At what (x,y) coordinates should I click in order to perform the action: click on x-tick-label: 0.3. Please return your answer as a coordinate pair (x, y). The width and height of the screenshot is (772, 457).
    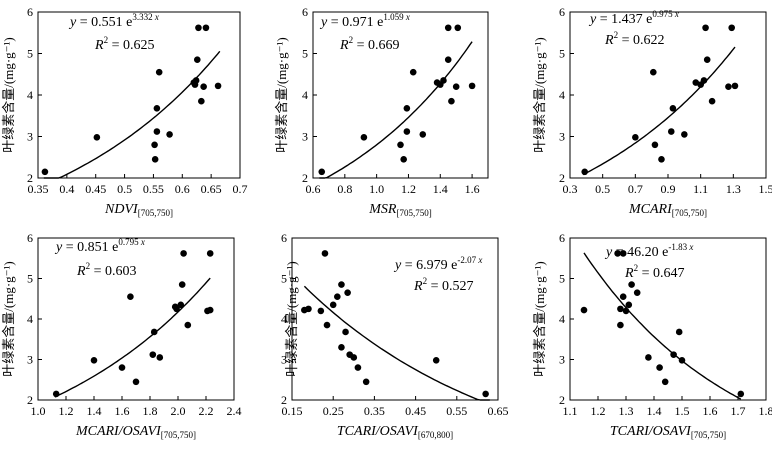
    Looking at the image, I should click on (570, 189).